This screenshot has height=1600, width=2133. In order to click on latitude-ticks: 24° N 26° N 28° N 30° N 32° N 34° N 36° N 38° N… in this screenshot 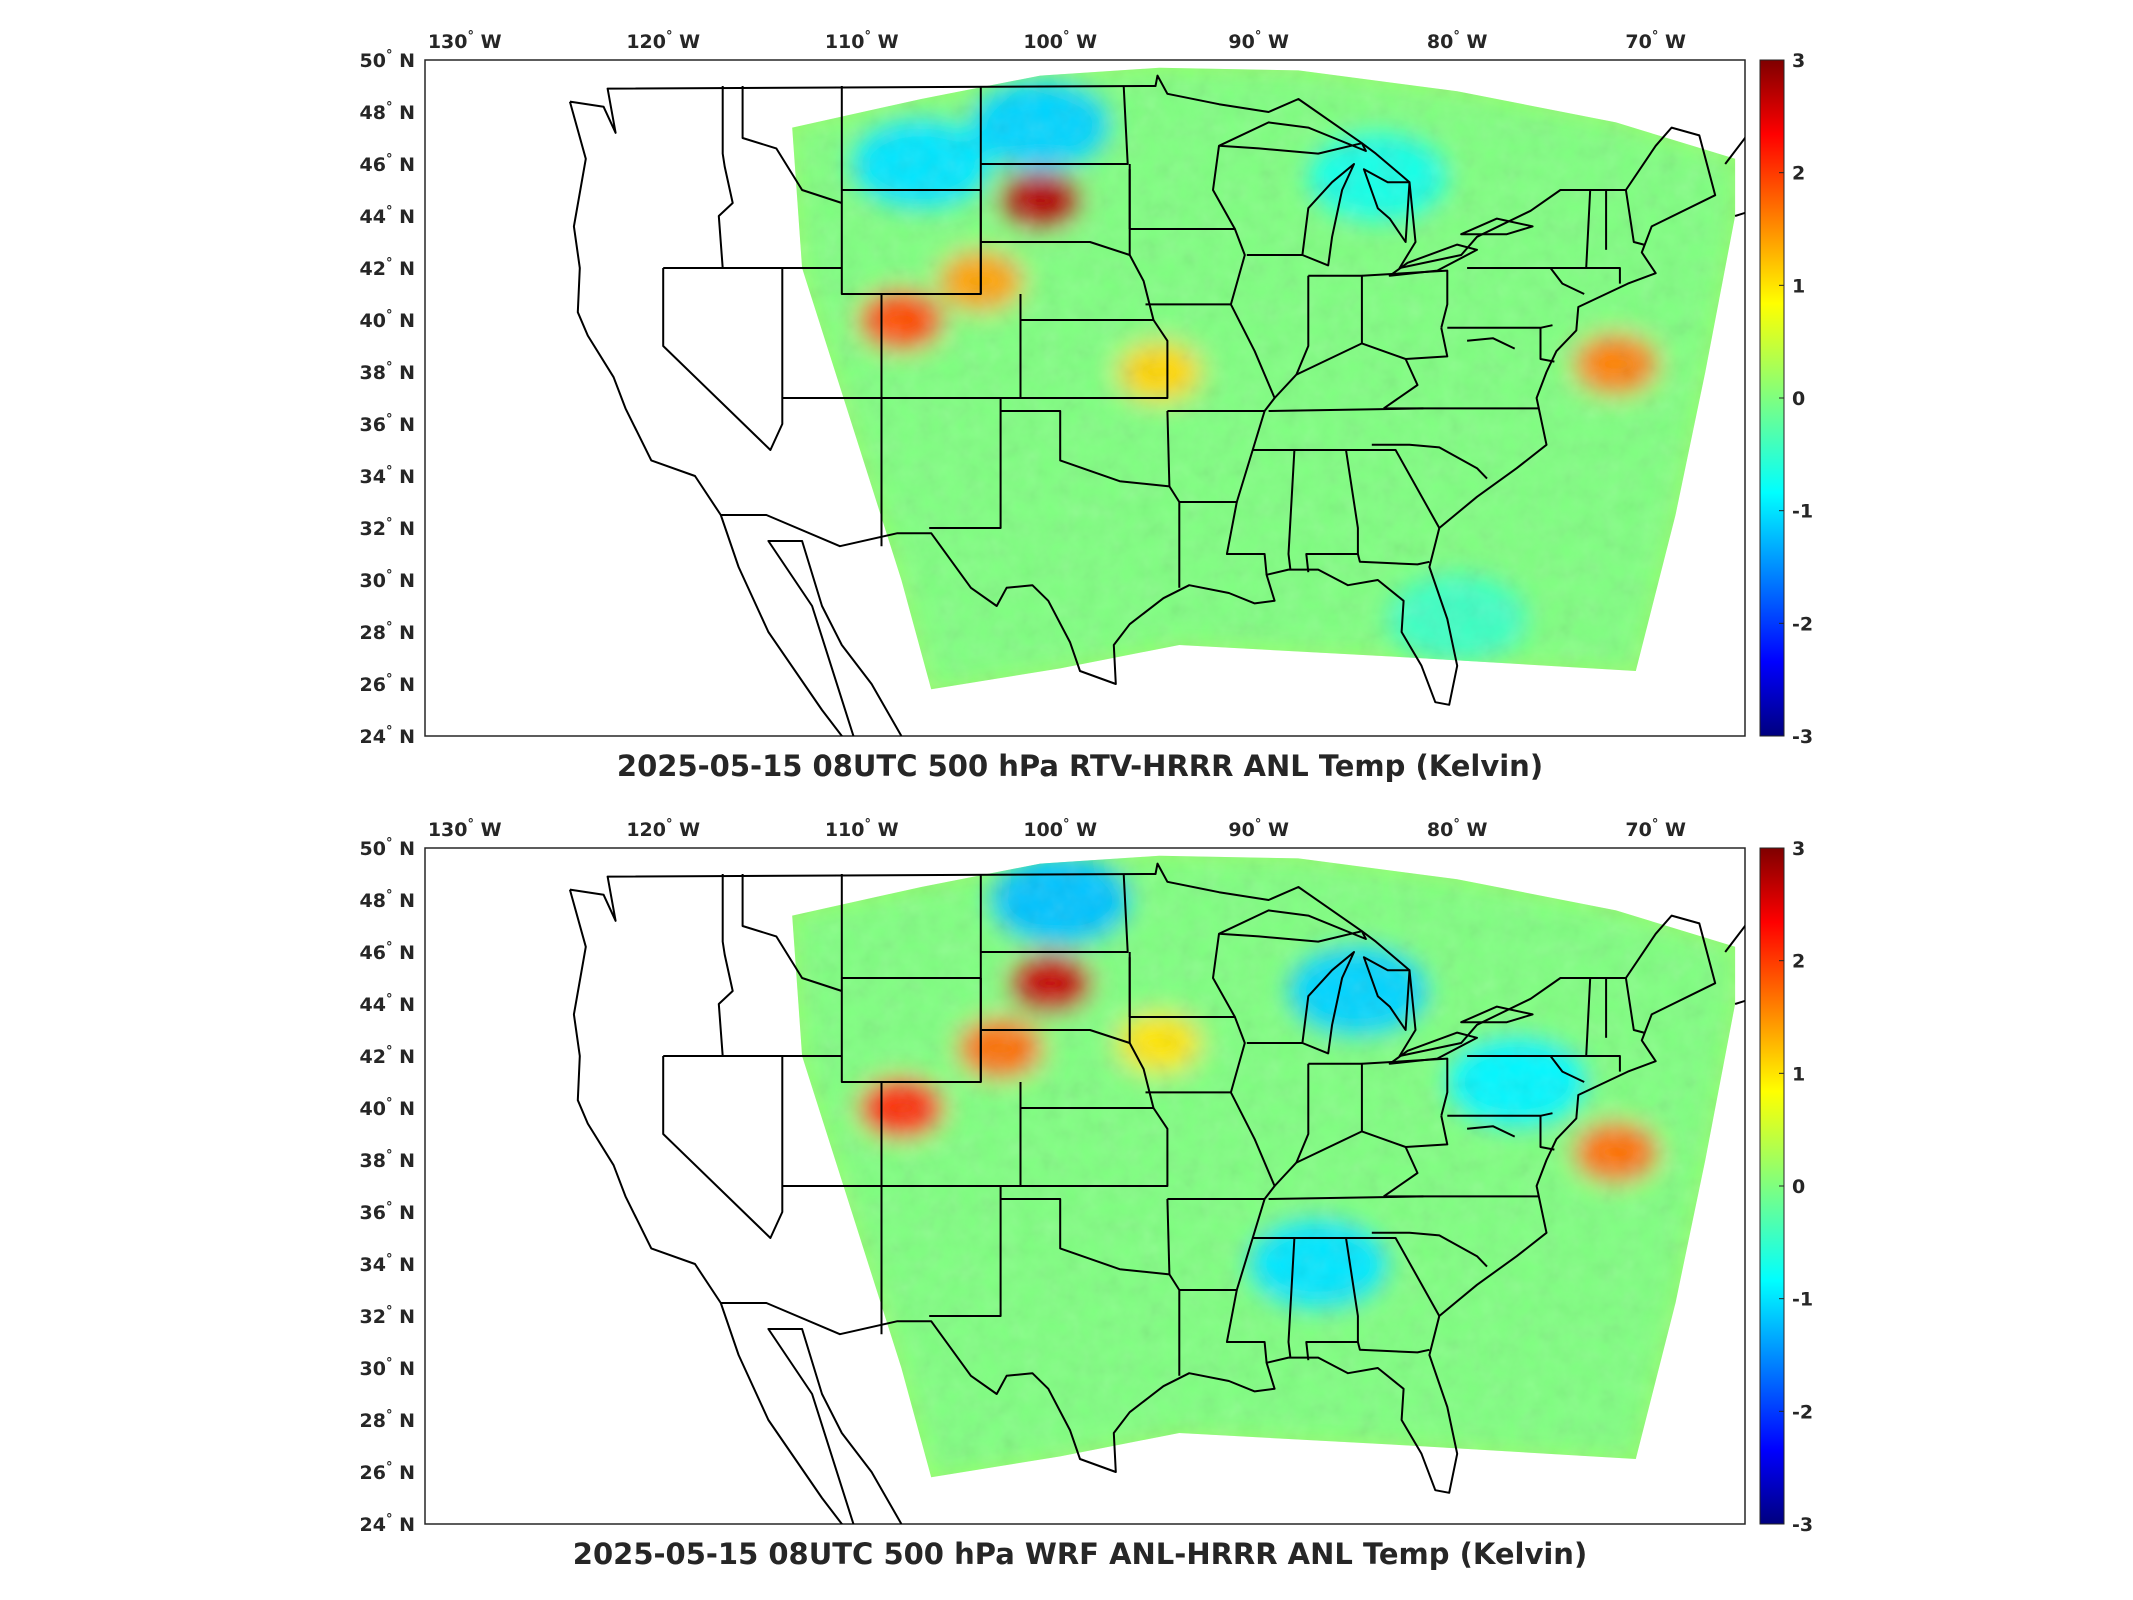, I will do `click(387, 1186)`.